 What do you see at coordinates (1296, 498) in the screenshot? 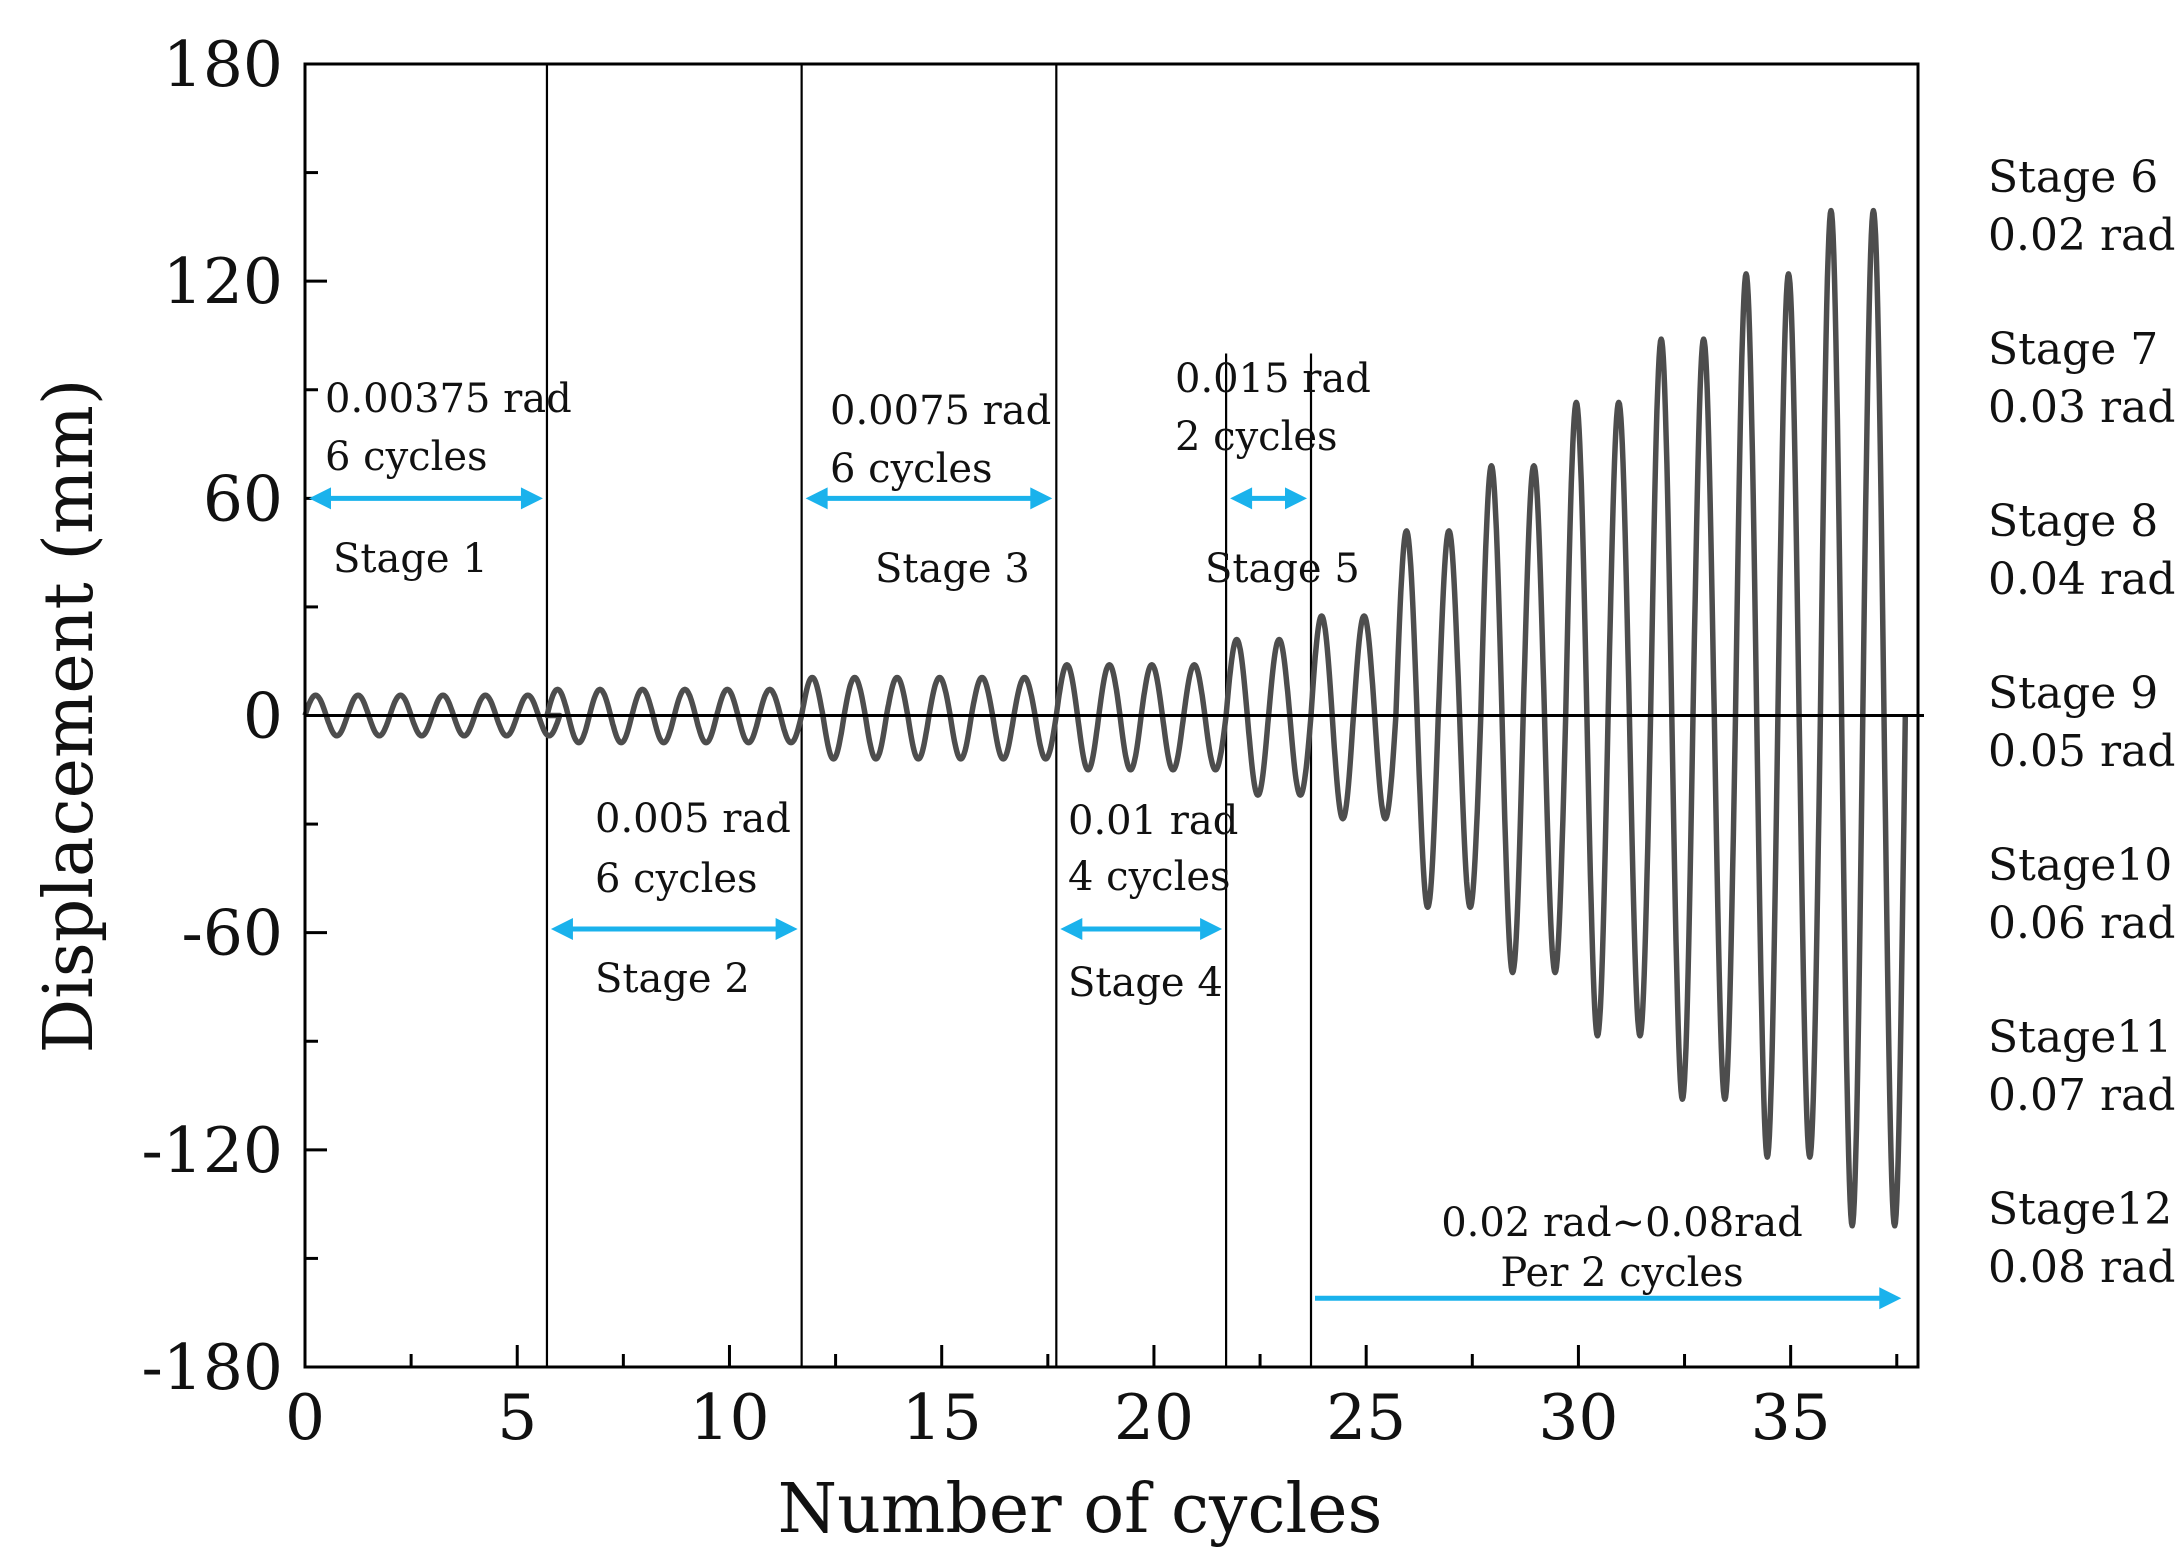
I see `stage5-arrow-head-right` at bounding box center [1296, 498].